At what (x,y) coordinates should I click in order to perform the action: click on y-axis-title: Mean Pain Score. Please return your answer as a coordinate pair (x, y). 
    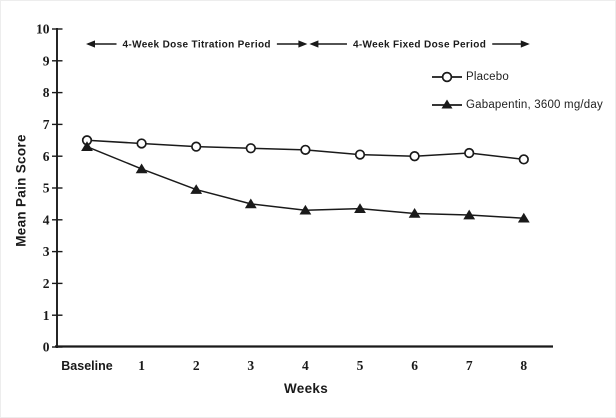
    Looking at the image, I should click on (21, 190).